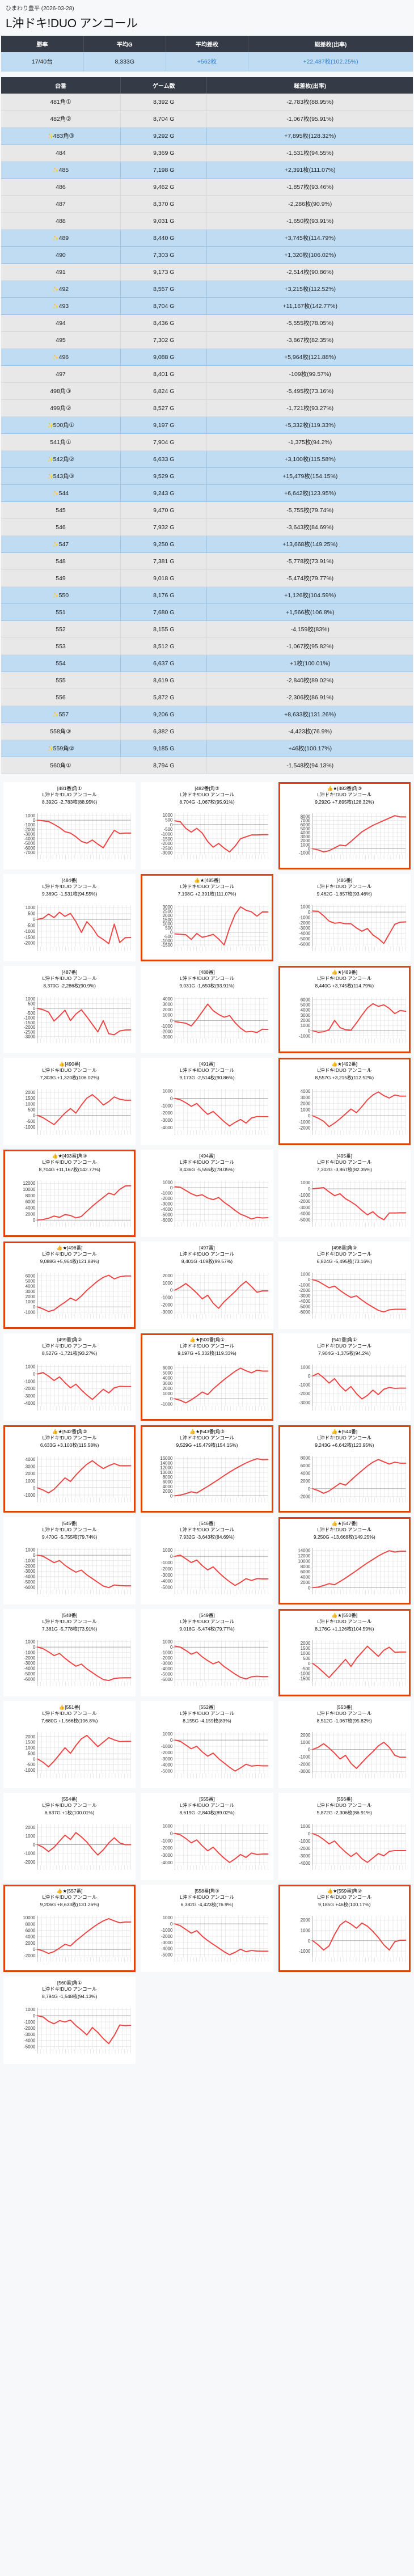 The width and height of the screenshot is (414, 2576). Describe the element at coordinates (207, 629) in the screenshot. I see `table-row: 552 8,155 G -4,159枚(83%)` at that location.